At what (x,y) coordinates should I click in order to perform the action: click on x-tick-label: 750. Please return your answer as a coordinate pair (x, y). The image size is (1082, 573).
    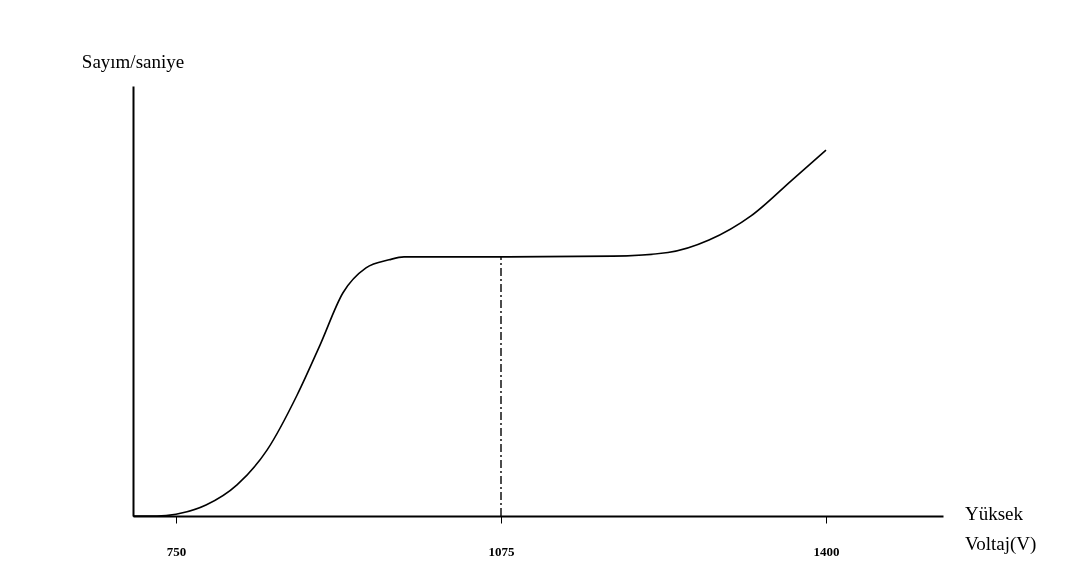
    Looking at the image, I should click on (176, 551).